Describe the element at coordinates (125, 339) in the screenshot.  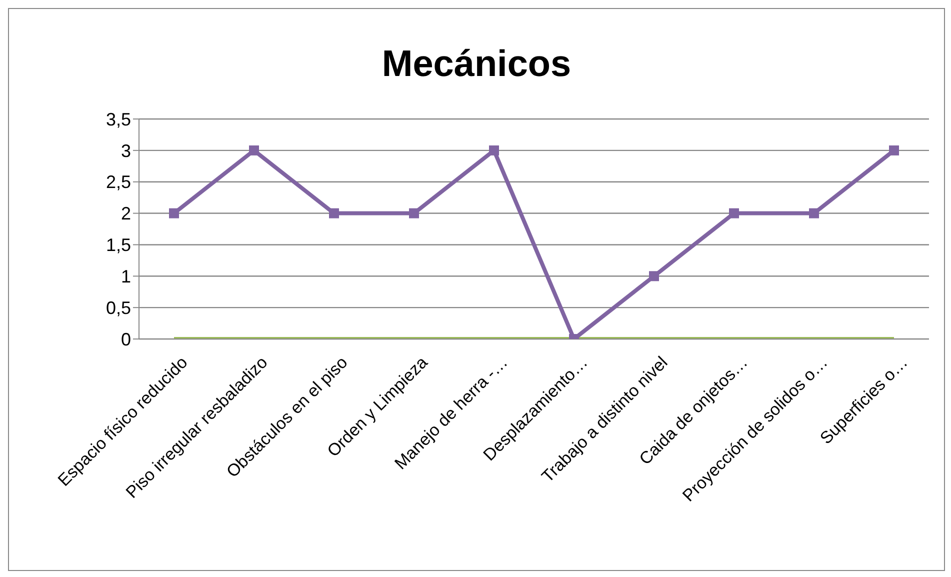
I see `y-tick-label: 0` at that location.